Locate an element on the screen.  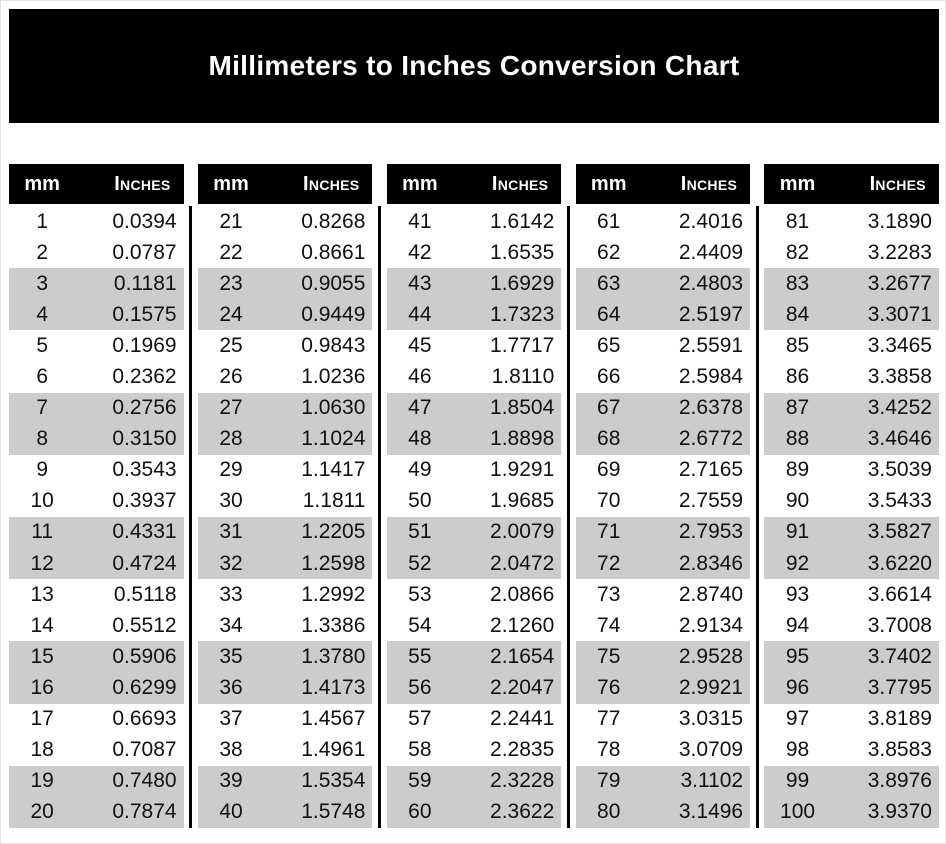
table-row: 64 2.5197 is located at coordinates (663, 315).